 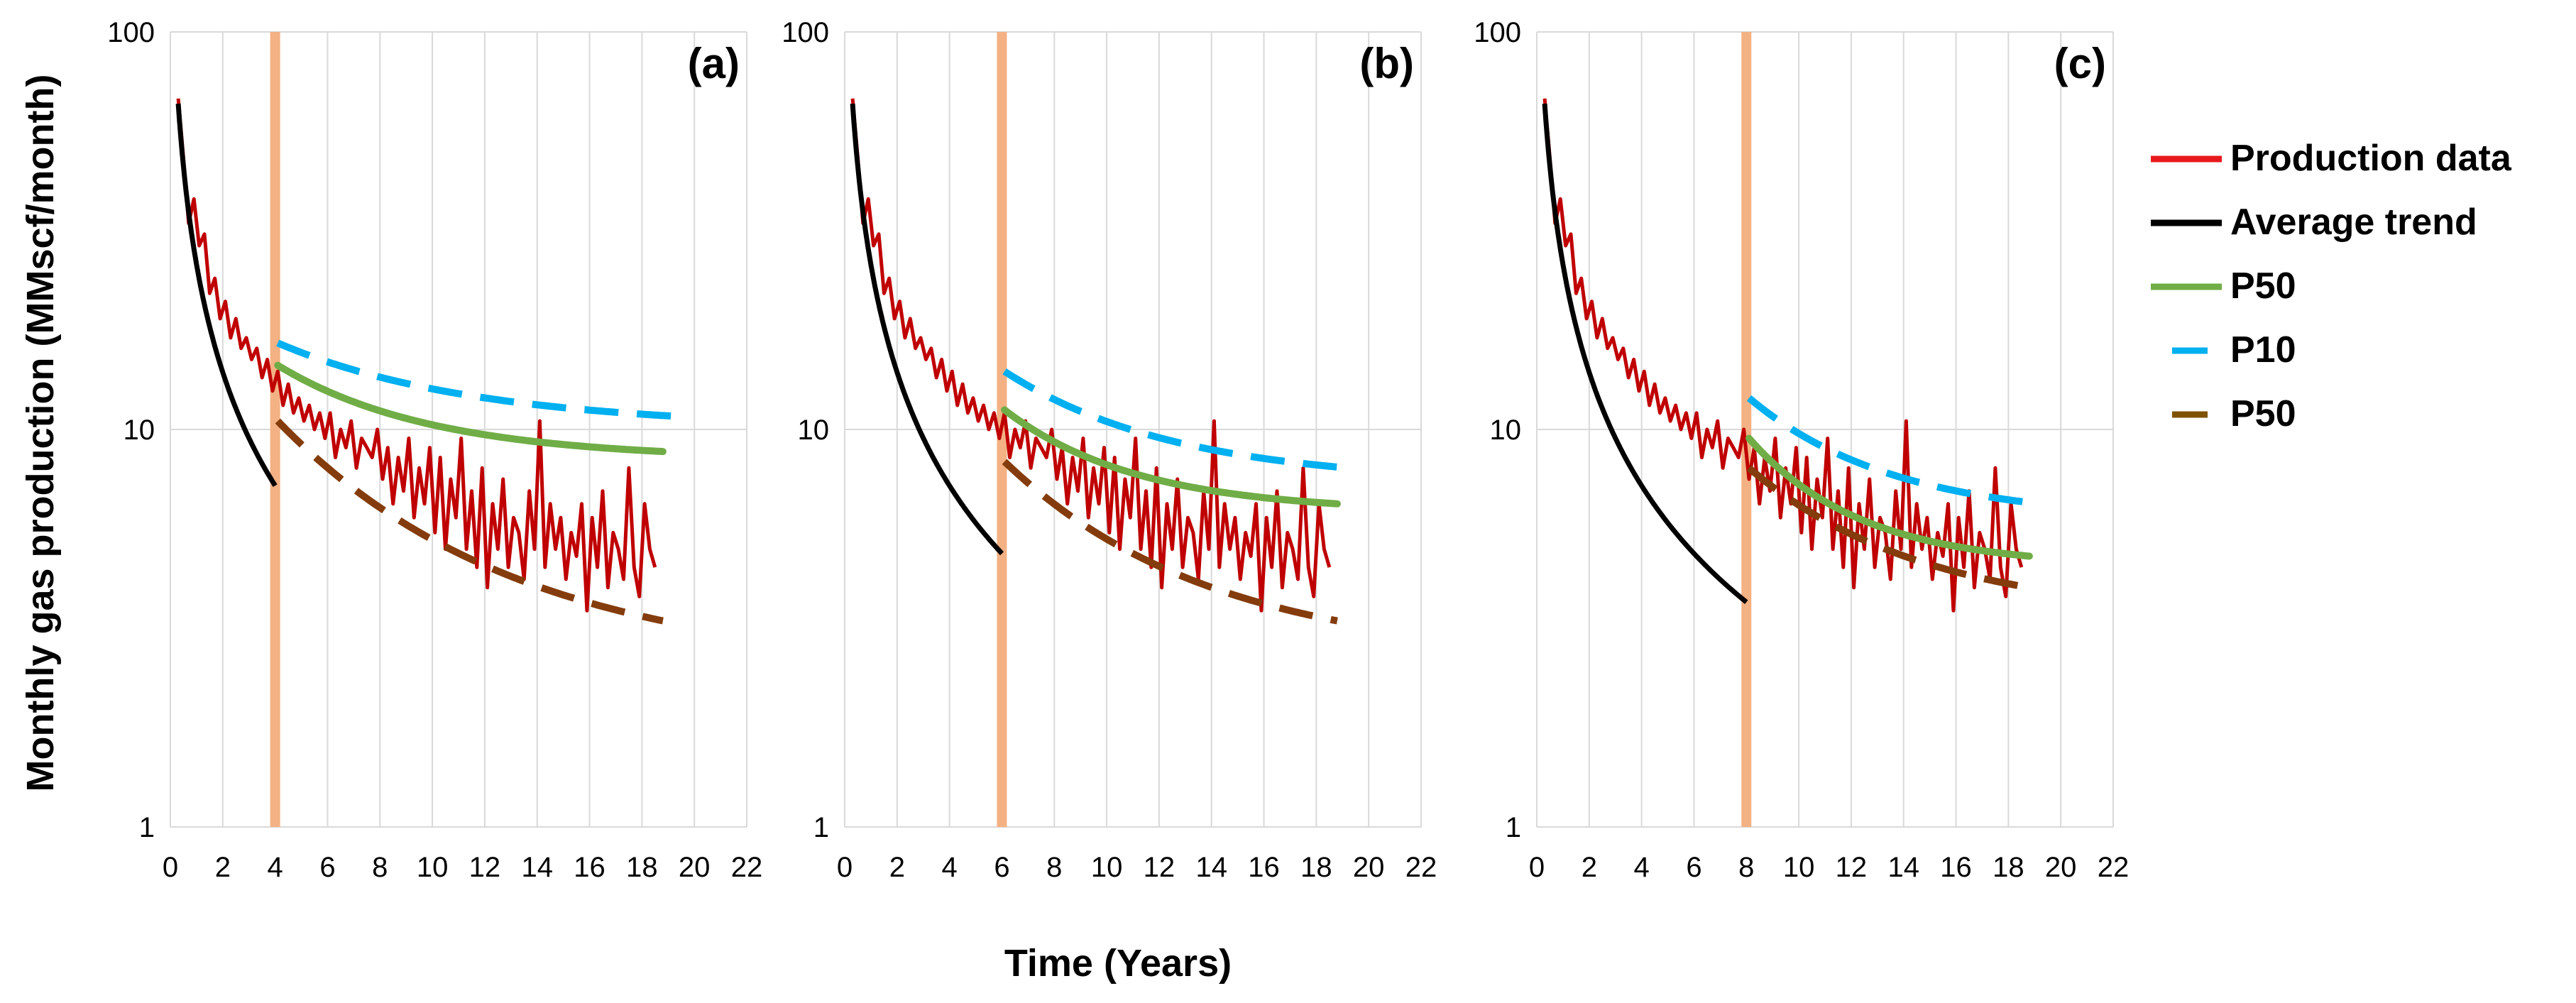 I want to click on legend-item: P10, so click(x=2234, y=350).